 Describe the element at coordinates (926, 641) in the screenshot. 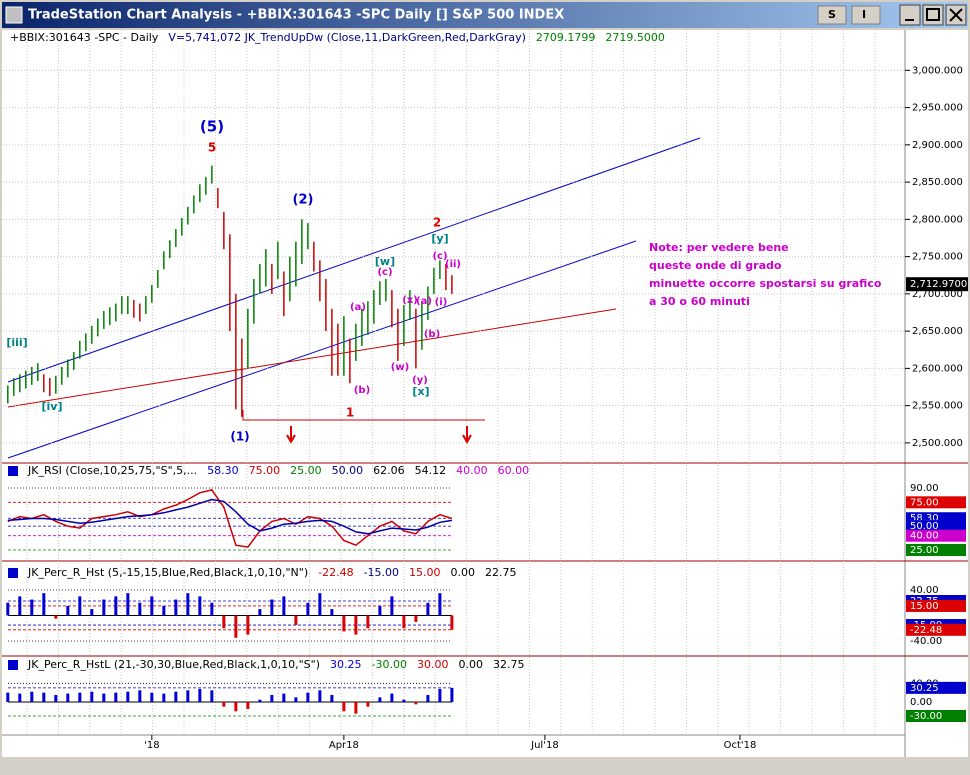

I see `level-label: -40.00` at that location.